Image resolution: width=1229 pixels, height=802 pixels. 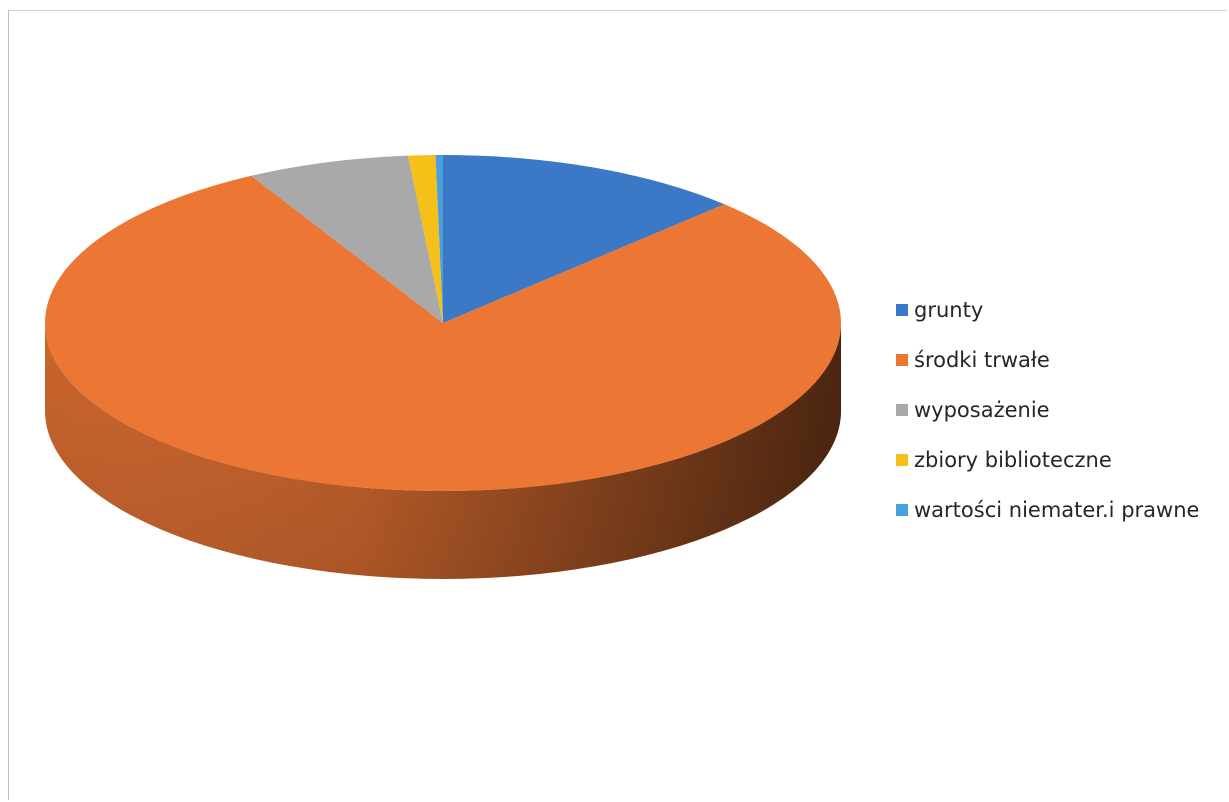 What do you see at coordinates (949, 309) in the screenshot?
I see `legend-label: grunty` at bounding box center [949, 309].